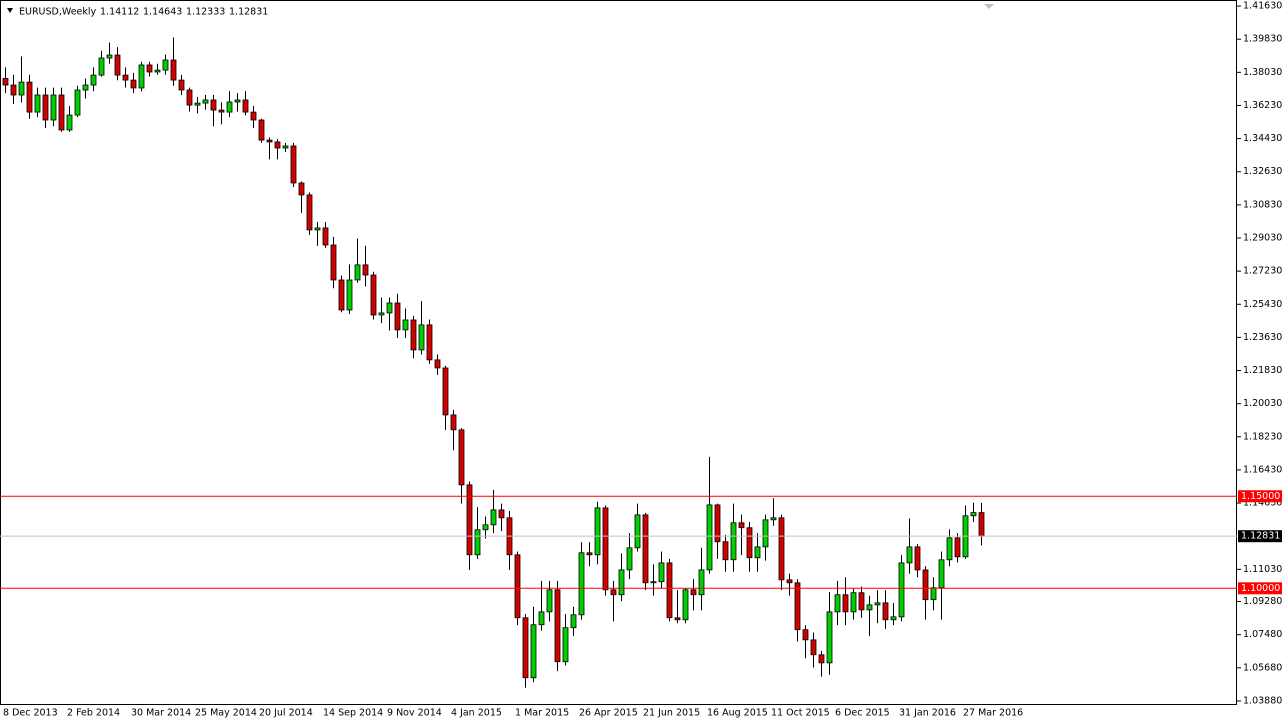 Image resolution: width=1283 pixels, height=726 pixels. I want to click on y-tick-label: 1.32630, so click(1262, 171).